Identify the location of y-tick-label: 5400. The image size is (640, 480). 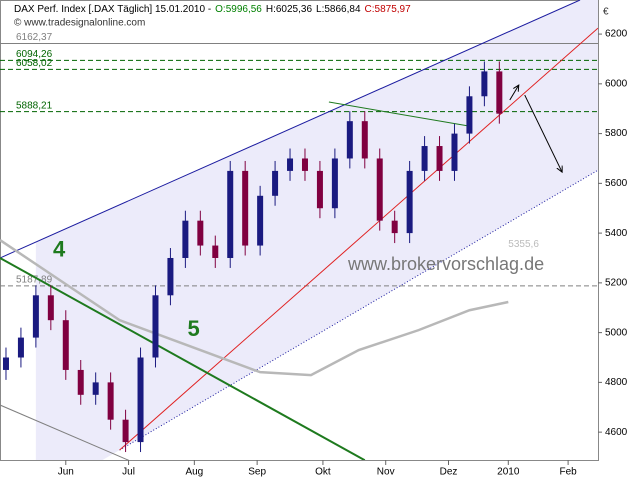
(616, 233).